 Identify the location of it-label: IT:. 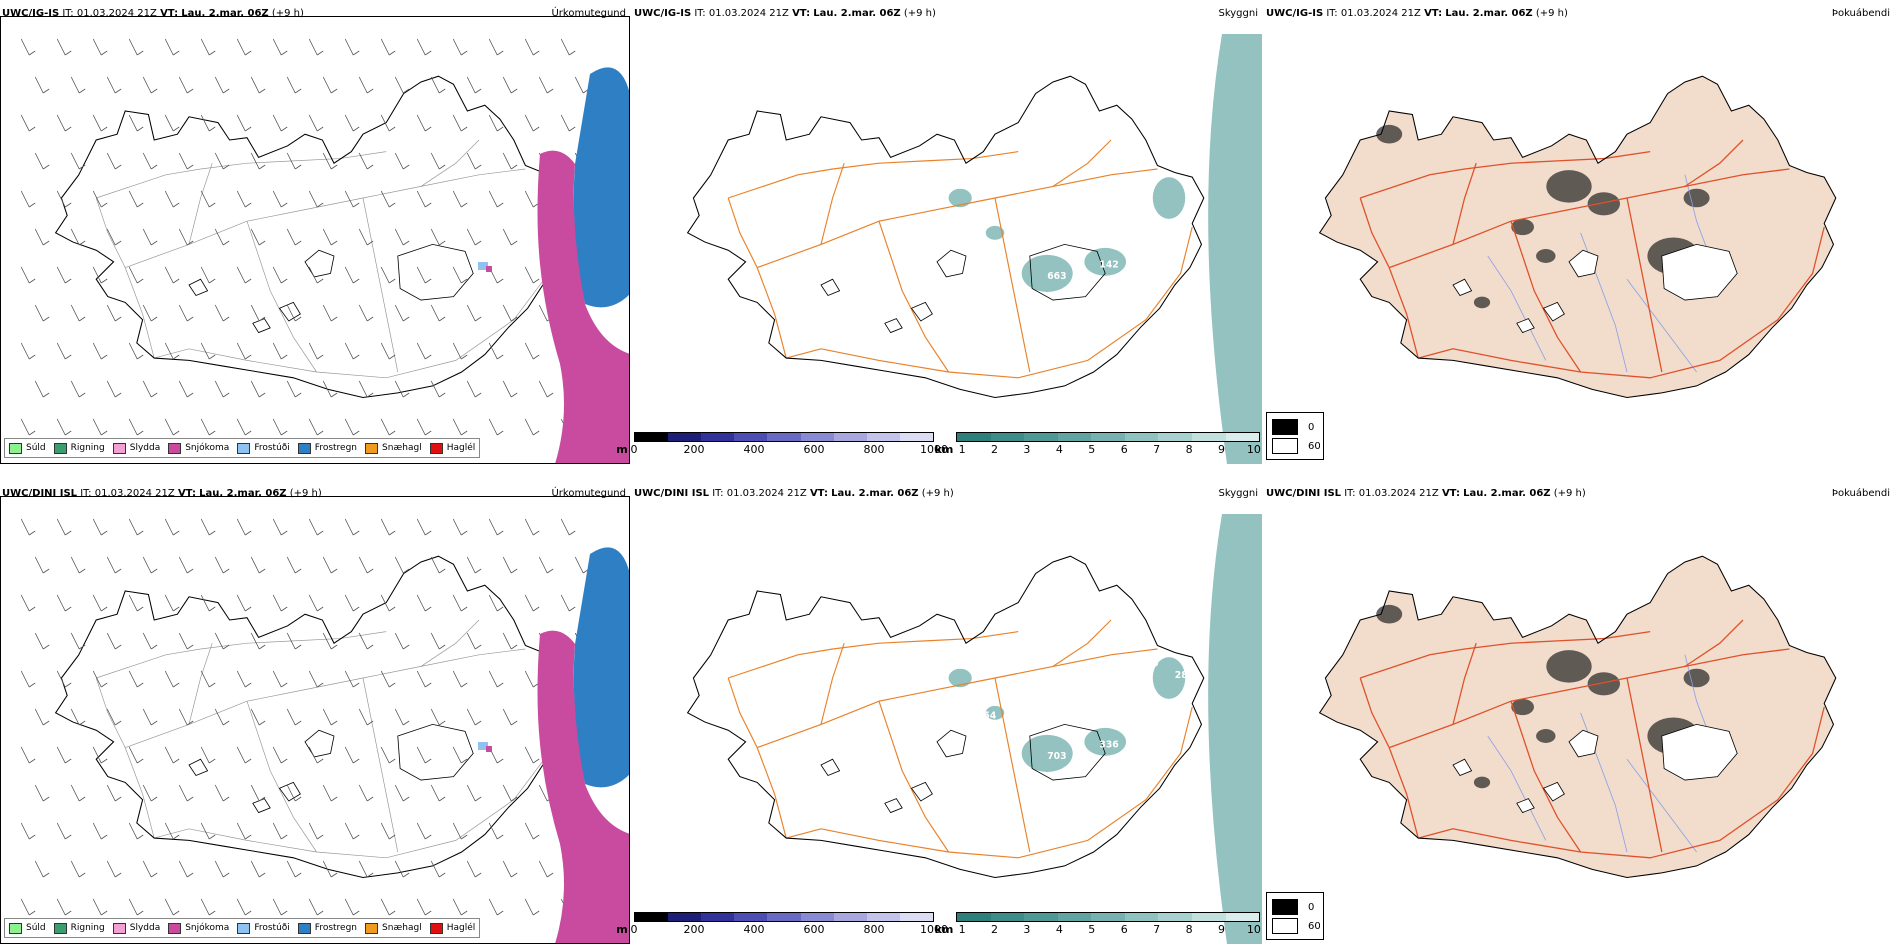
(86, 493).